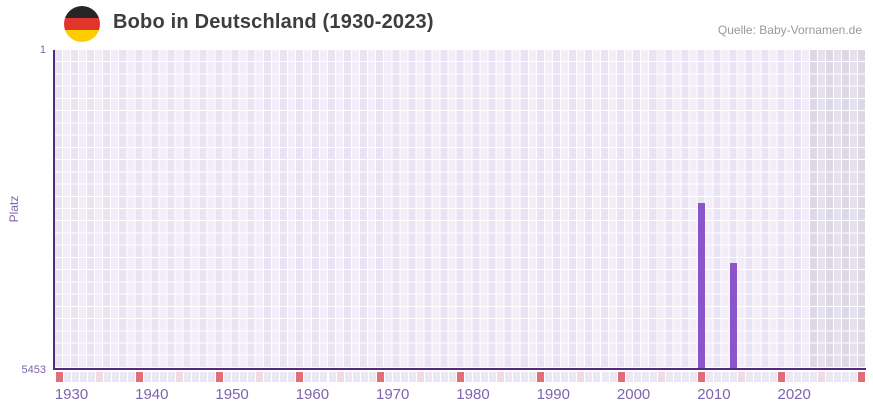  Describe the element at coordinates (477, 377) in the screenshot. I see `ruler-cell-1982` at that location.